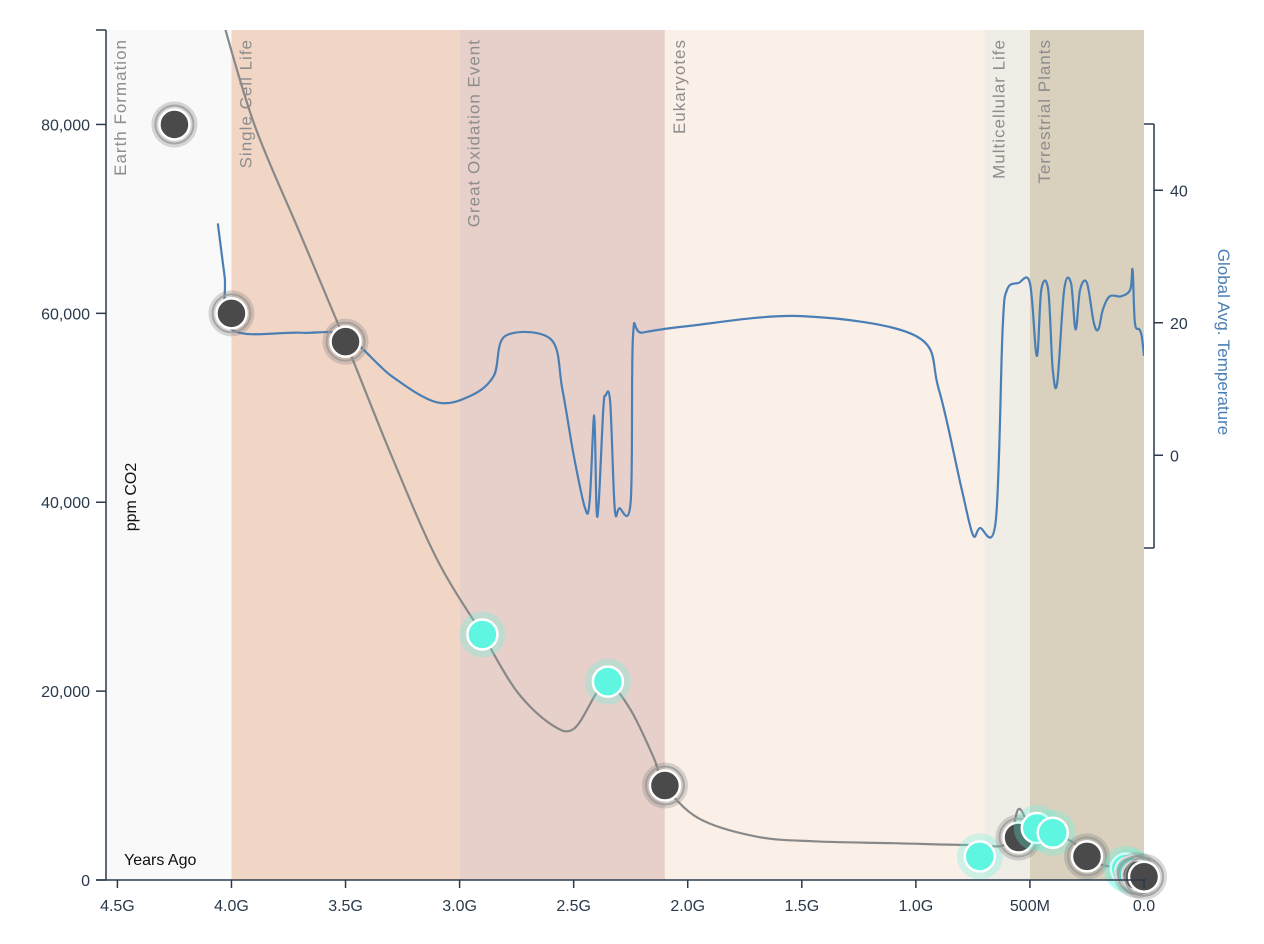 This screenshot has height=944, width=1264. Describe the element at coordinates (801, 906) in the screenshot. I see `x-tick-label: 1.5G` at that location.